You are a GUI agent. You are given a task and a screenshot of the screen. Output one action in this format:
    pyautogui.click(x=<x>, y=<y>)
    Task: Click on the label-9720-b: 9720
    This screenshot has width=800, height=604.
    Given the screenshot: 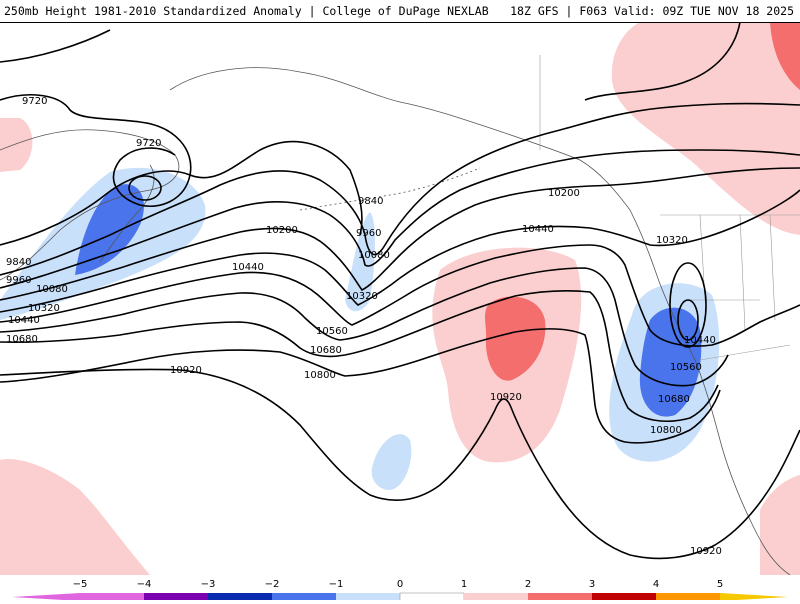 What is the action you would take?
    pyautogui.click(x=148, y=143)
    